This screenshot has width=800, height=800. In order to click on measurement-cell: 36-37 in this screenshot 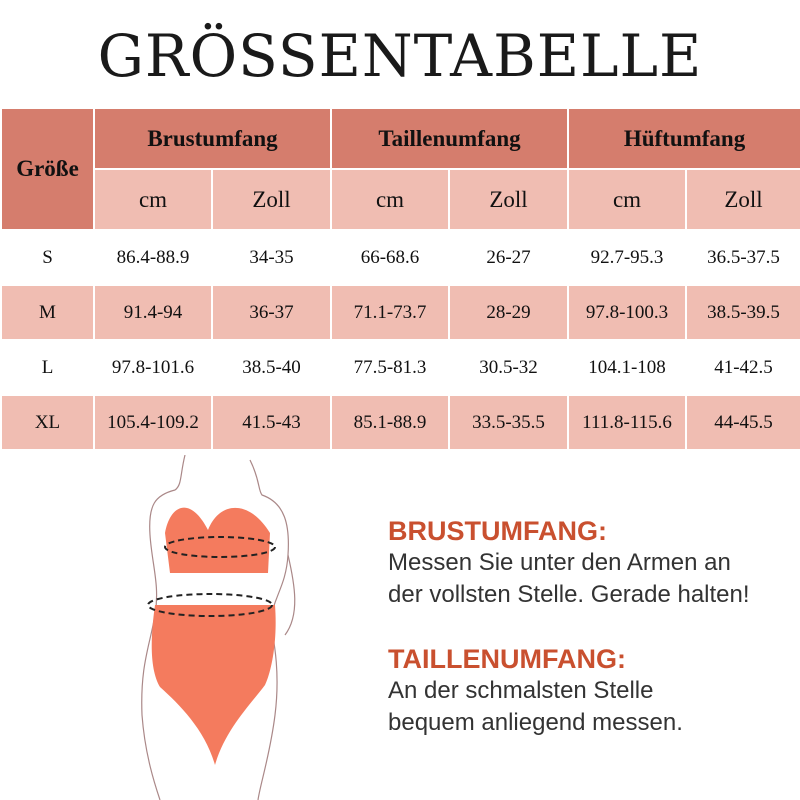, I will do `click(271, 312)`.